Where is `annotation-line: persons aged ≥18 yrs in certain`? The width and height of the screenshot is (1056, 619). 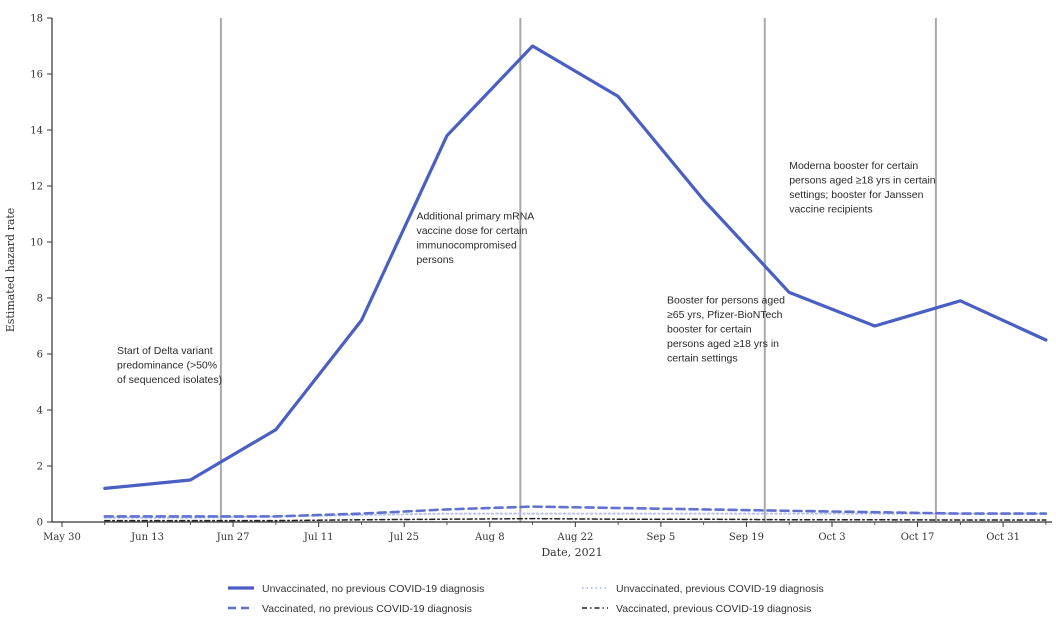 annotation-line: persons aged ≥18 yrs in certain is located at coordinates (862, 181).